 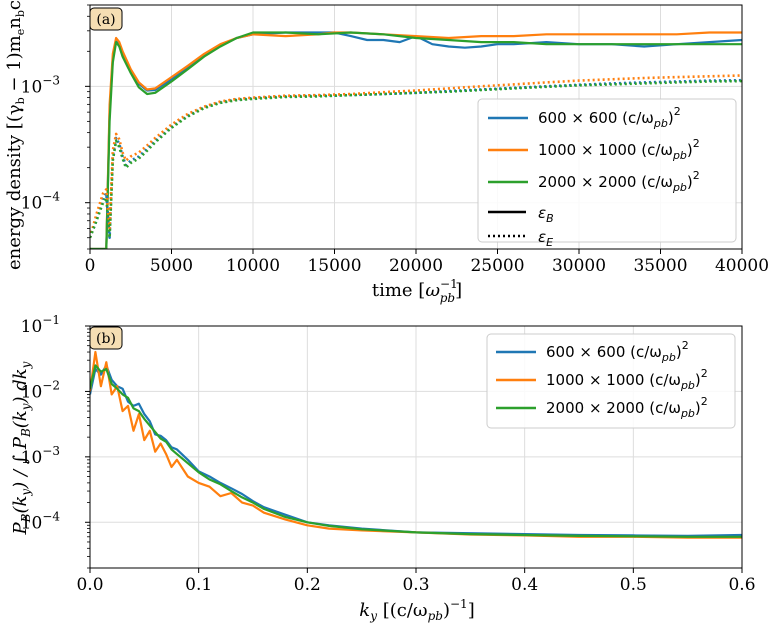 What do you see at coordinates (90, 266) in the screenshot?
I see `x-tick-label: 0` at bounding box center [90, 266].